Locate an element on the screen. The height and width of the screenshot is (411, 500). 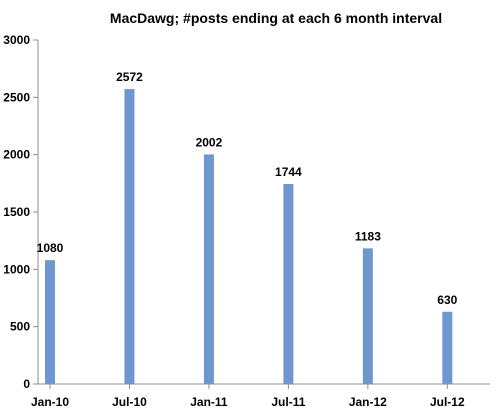
x-tick-label: Jan-12 is located at coordinates (368, 402).